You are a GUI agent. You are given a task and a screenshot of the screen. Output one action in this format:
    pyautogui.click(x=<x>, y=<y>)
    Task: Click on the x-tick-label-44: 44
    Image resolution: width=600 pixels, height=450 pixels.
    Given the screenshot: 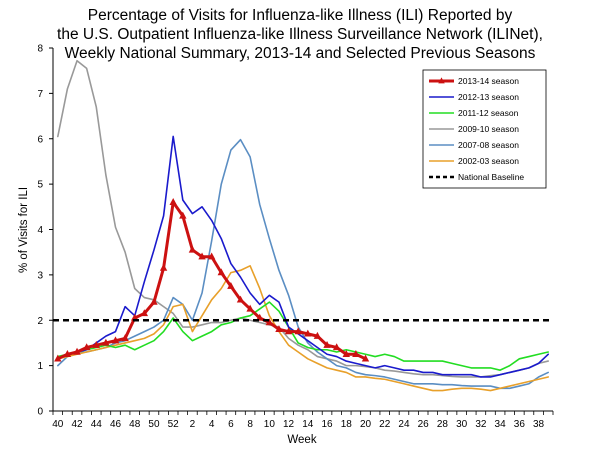 What is the action you would take?
    pyautogui.click(x=97, y=424)
    